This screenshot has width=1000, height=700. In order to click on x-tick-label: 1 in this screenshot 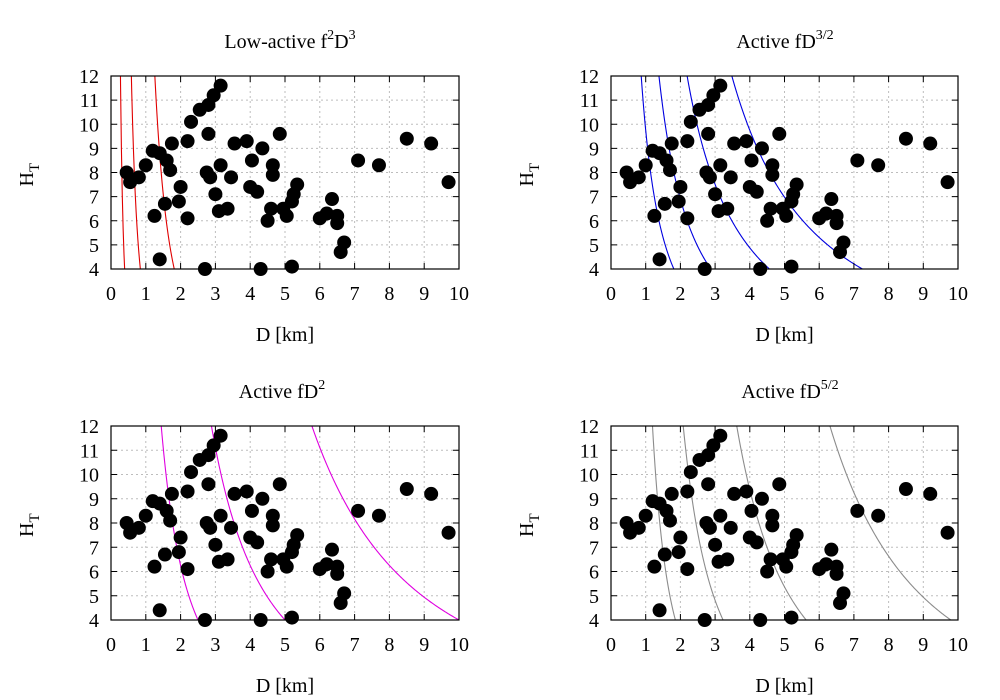, I will do `click(146, 645)`.